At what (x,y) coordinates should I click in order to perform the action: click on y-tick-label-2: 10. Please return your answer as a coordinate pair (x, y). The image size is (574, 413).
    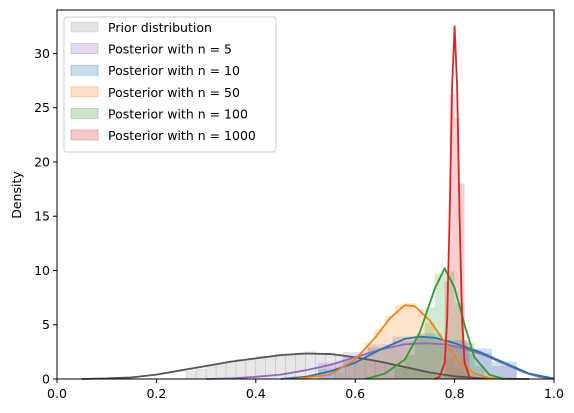
    Looking at the image, I should click on (42, 270).